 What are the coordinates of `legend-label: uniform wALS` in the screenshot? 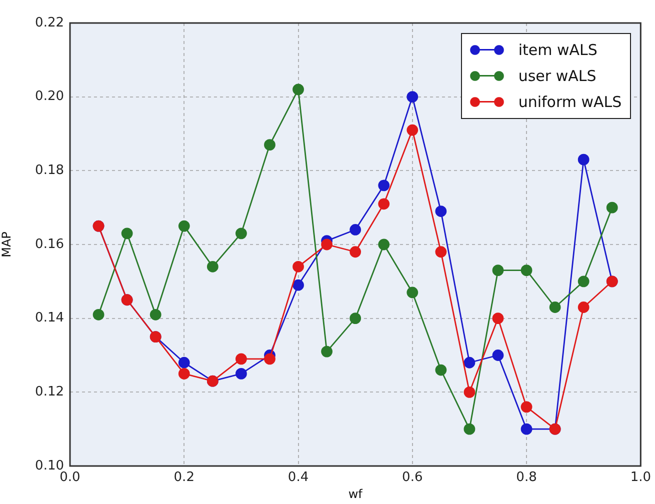 It's located at (570, 102).